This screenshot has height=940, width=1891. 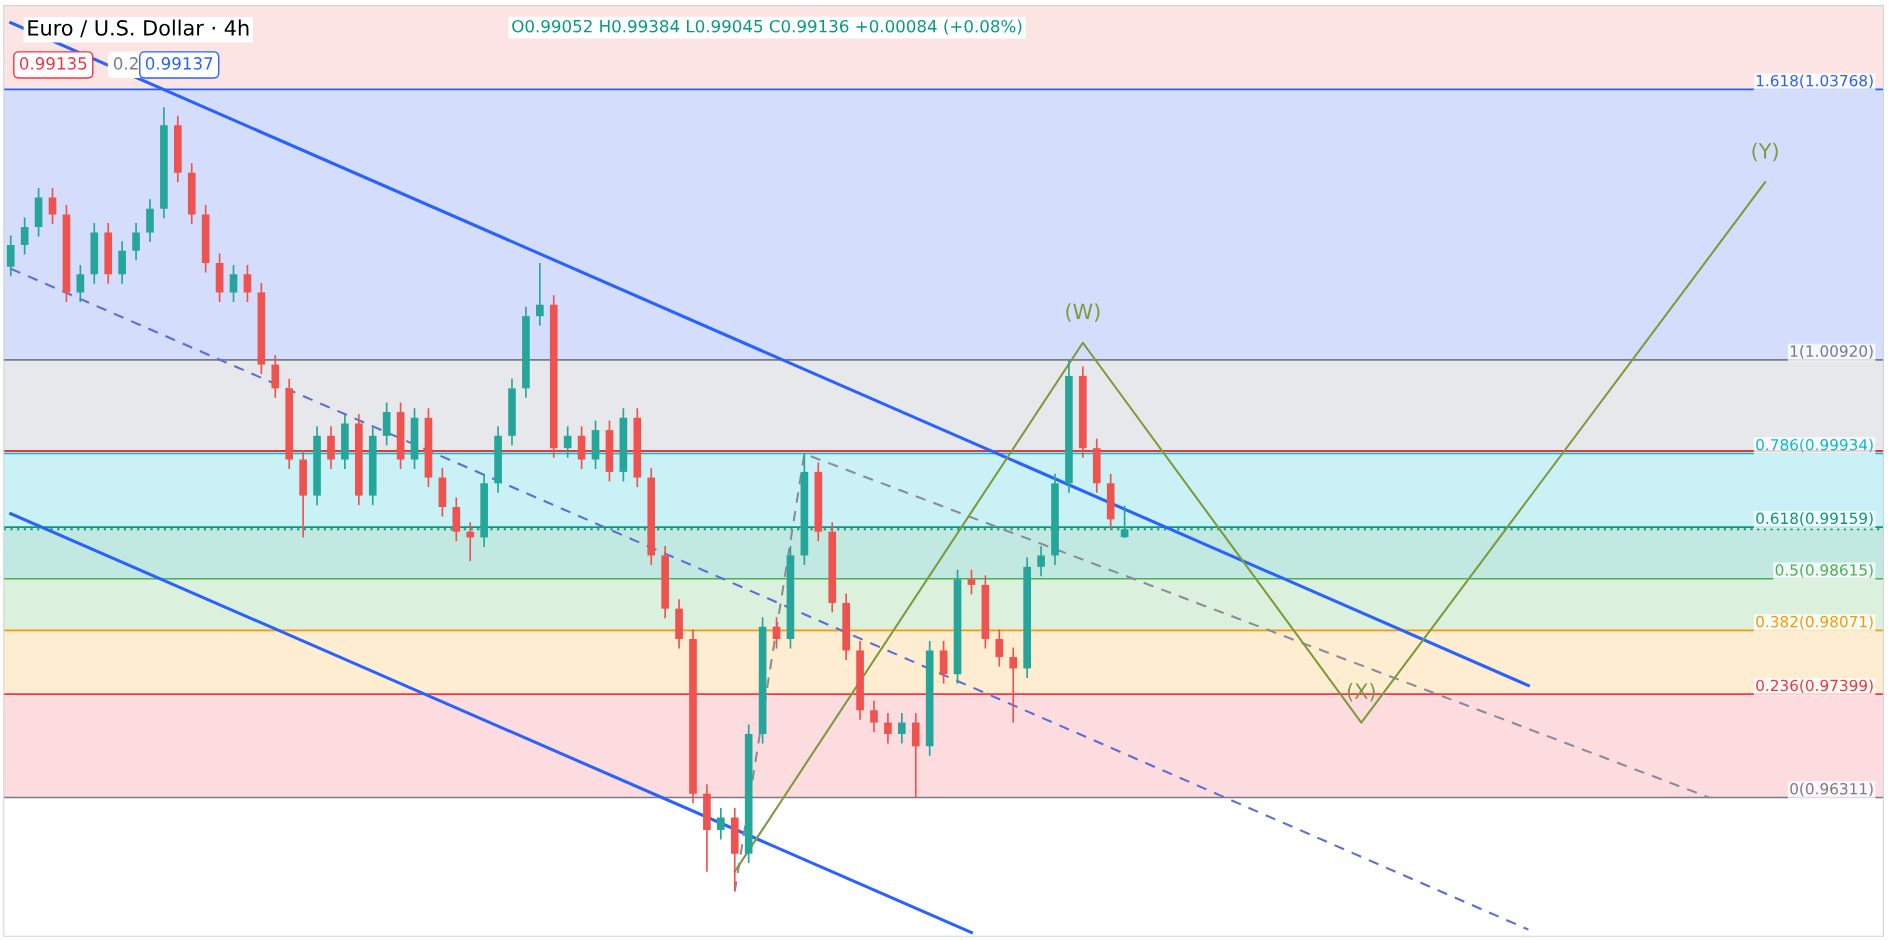 What do you see at coordinates (53, 63) in the screenshot?
I see `annotation: 0.99135` at bounding box center [53, 63].